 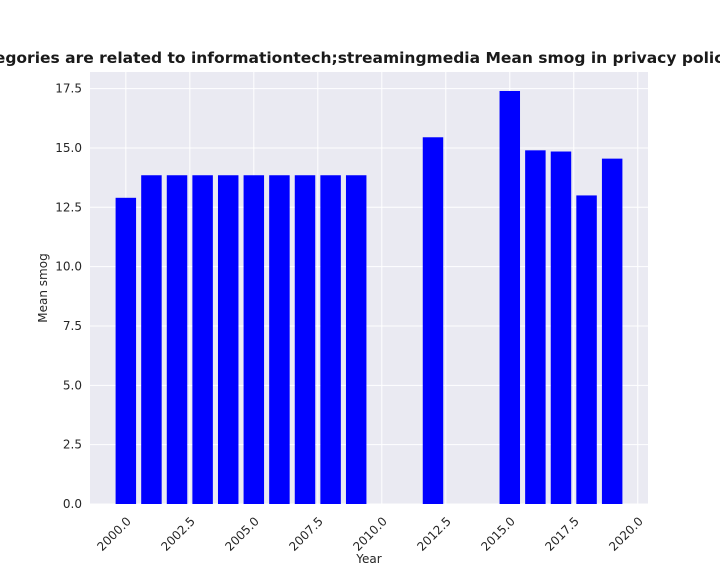 I want to click on bar-2009, so click(x=356, y=339).